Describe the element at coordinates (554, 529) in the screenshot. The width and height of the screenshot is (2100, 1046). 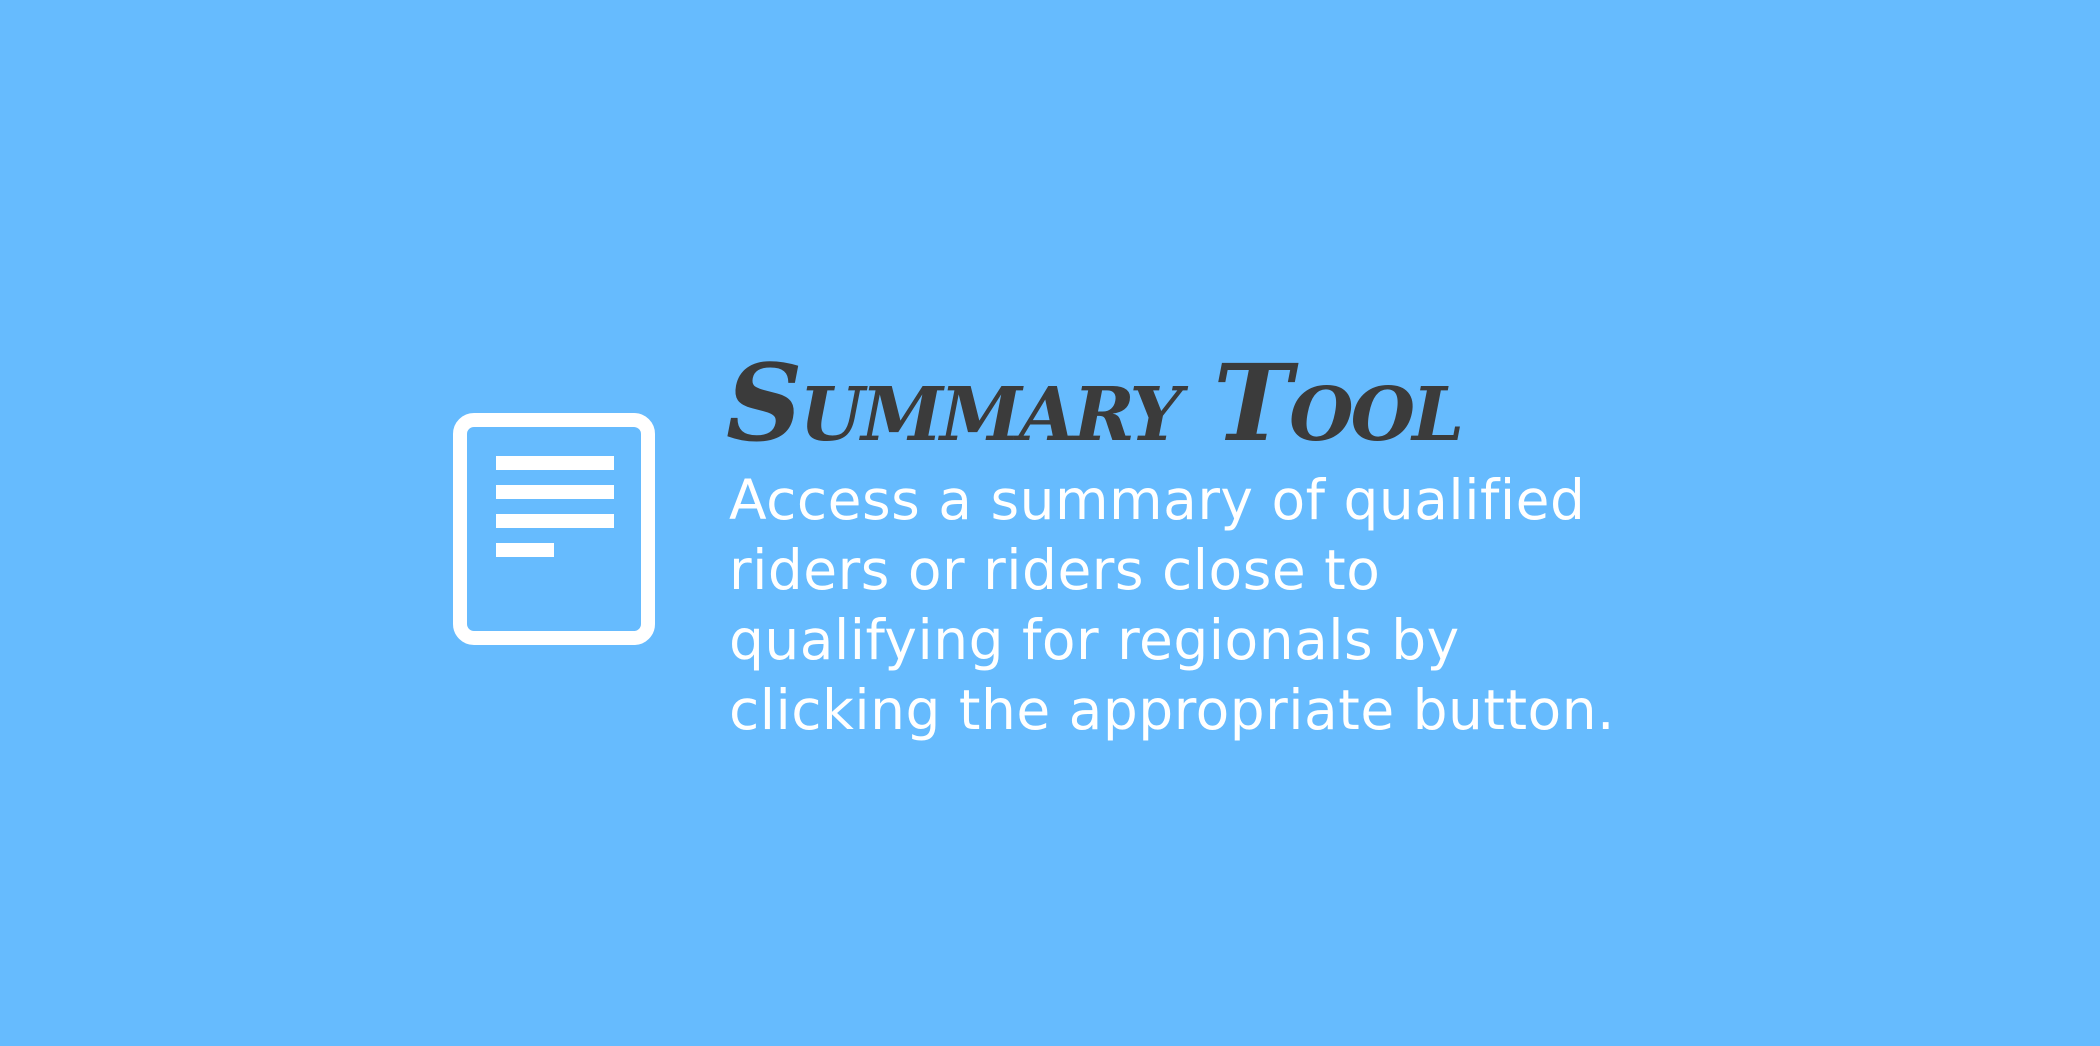
I see `document-icon` at that location.